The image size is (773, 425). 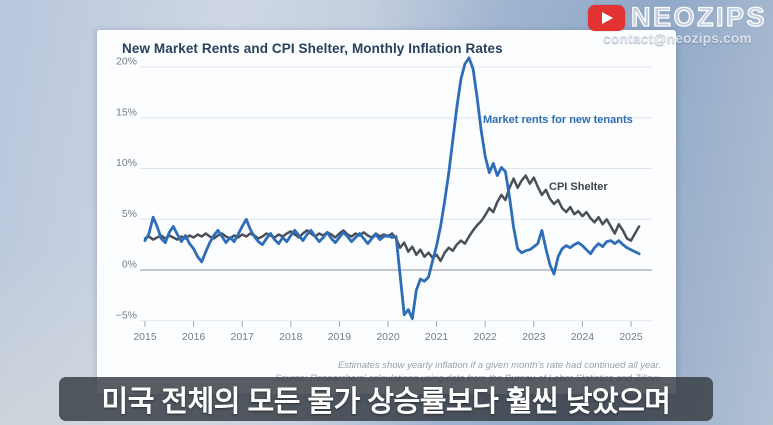 What do you see at coordinates (437, 337) in the screenshot?
I see `x-axis-label-2021: 2021` at bounding box center [437, 337].